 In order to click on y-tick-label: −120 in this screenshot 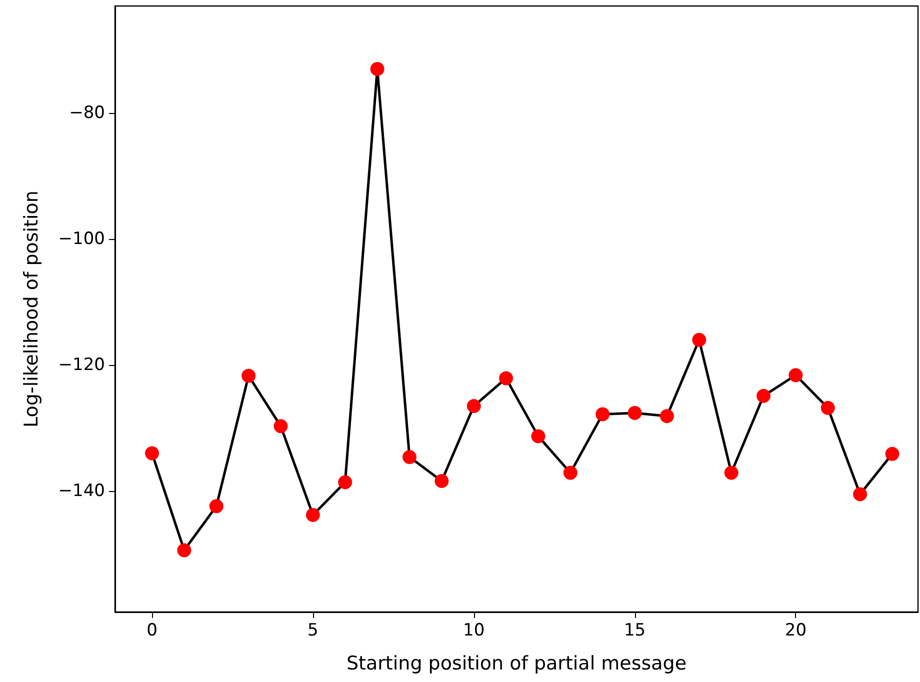, I will do `click(81, 365)`.